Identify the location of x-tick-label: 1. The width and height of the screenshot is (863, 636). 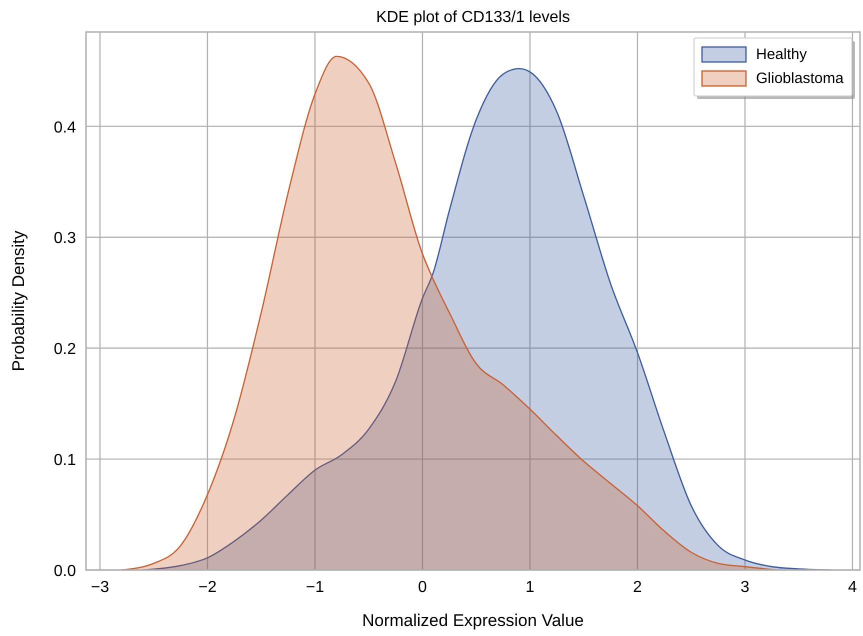
(530, 587).